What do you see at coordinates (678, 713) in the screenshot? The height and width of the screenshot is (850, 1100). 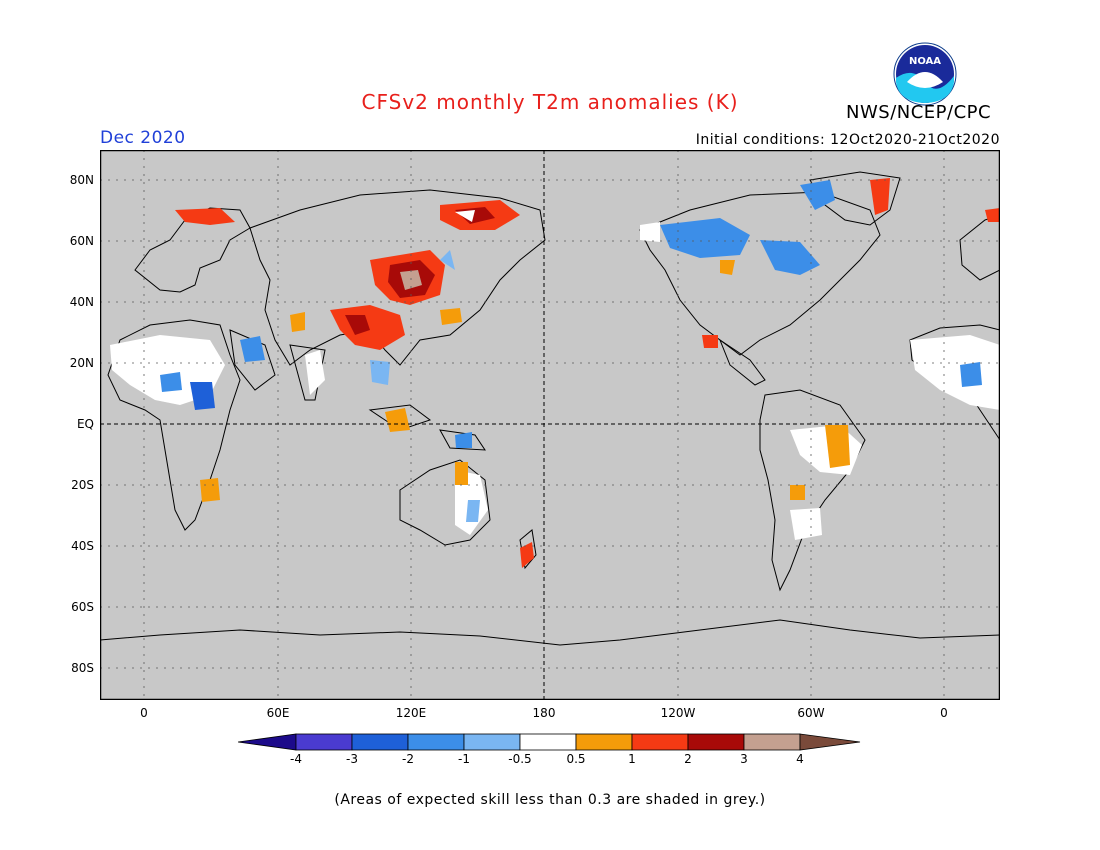 I see `lon-label-120w: 120W` at bounding box center [678, 713].